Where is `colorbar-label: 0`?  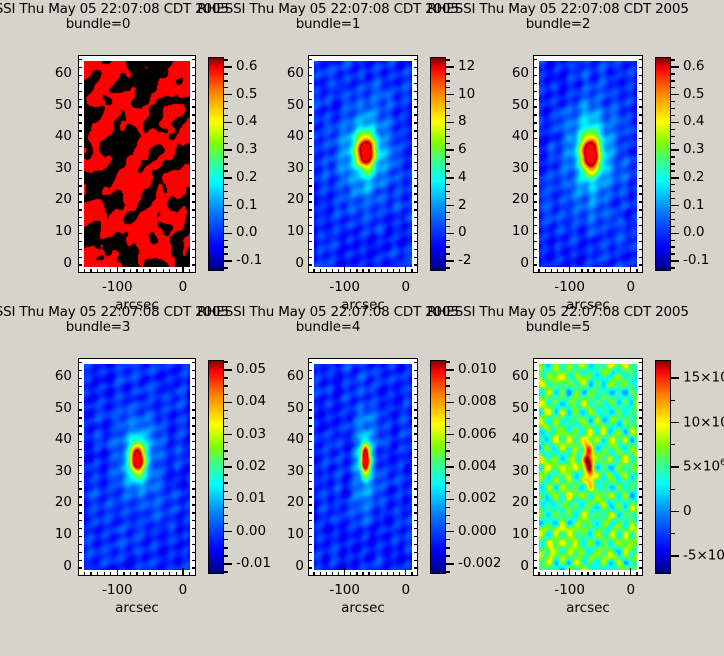
colorbar-label: 0 is located at coordinates (462, 232).